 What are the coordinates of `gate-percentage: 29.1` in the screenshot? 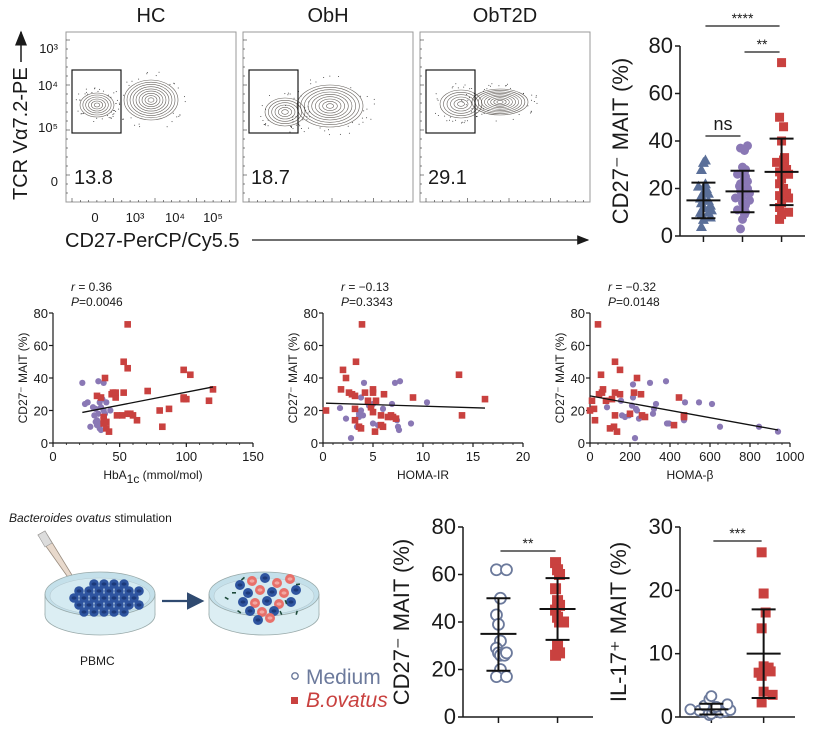 It's located at (447, 178).